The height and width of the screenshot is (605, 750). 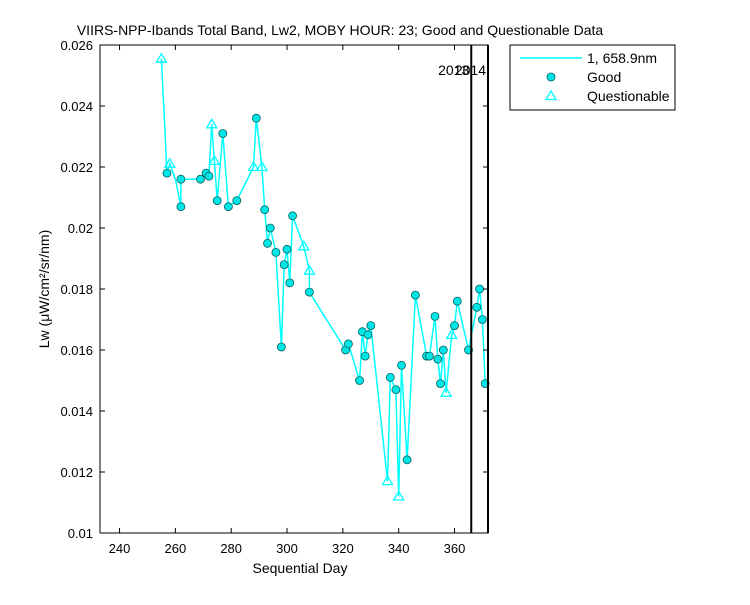 I want to click on y-tick-label: 0.022, so click(x=76, y=167).